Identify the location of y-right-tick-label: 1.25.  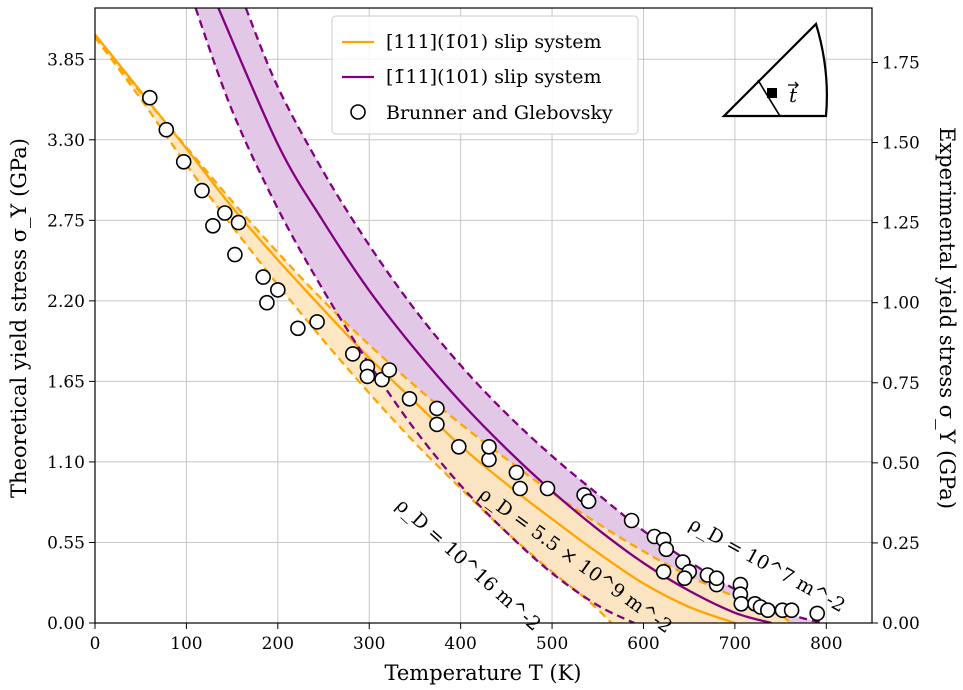
(901, 224).